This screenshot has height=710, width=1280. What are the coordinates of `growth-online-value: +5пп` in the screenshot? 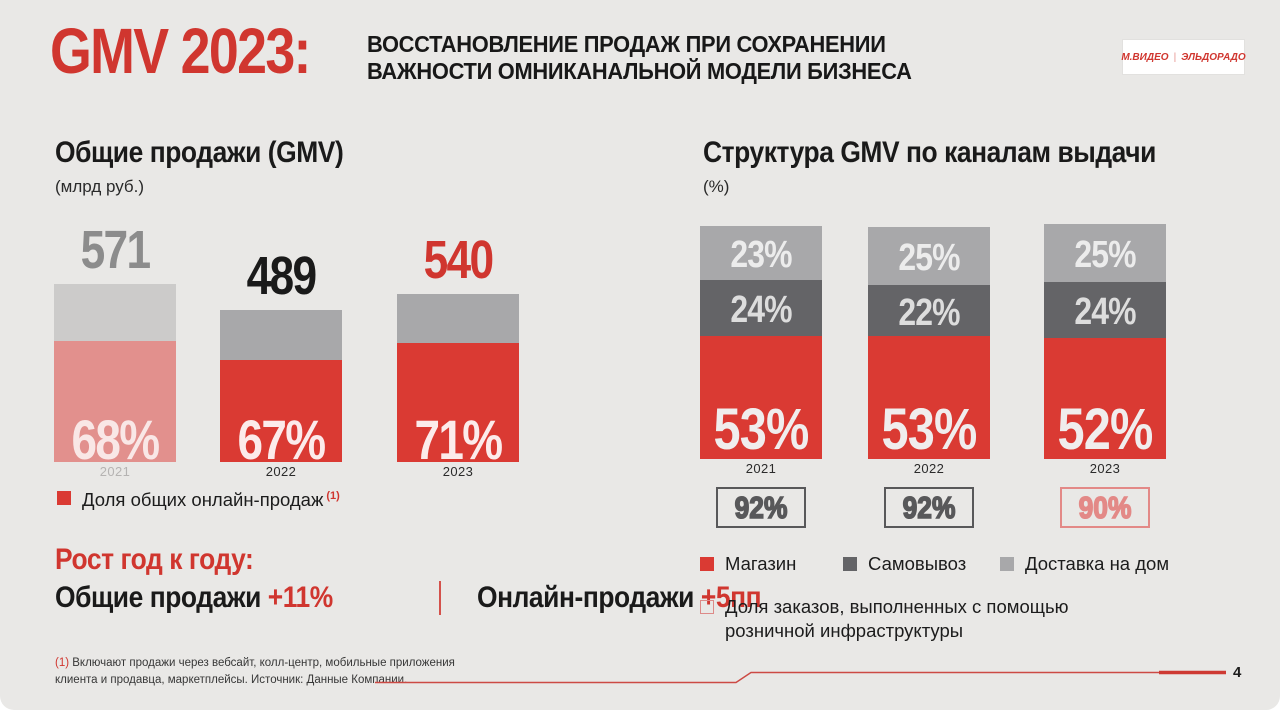 It's located at (731, 597).